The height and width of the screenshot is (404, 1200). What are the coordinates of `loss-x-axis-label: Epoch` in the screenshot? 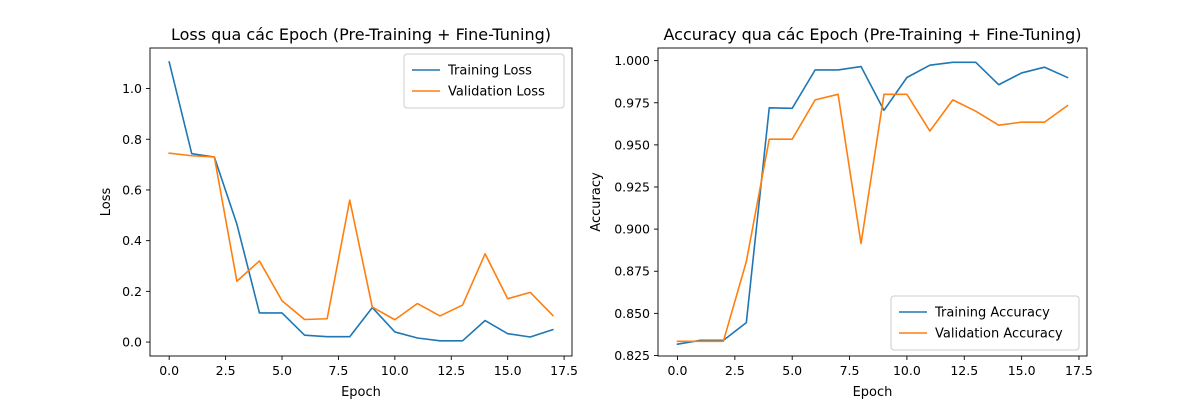 It's located at (361, 392).